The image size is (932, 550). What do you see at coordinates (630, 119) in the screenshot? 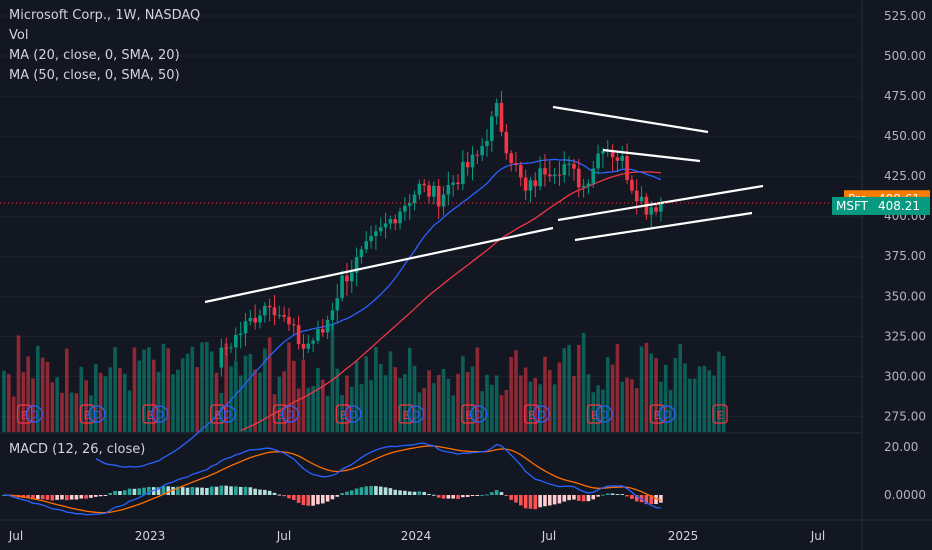
I see `trendline` at bounding box center [630, 119].